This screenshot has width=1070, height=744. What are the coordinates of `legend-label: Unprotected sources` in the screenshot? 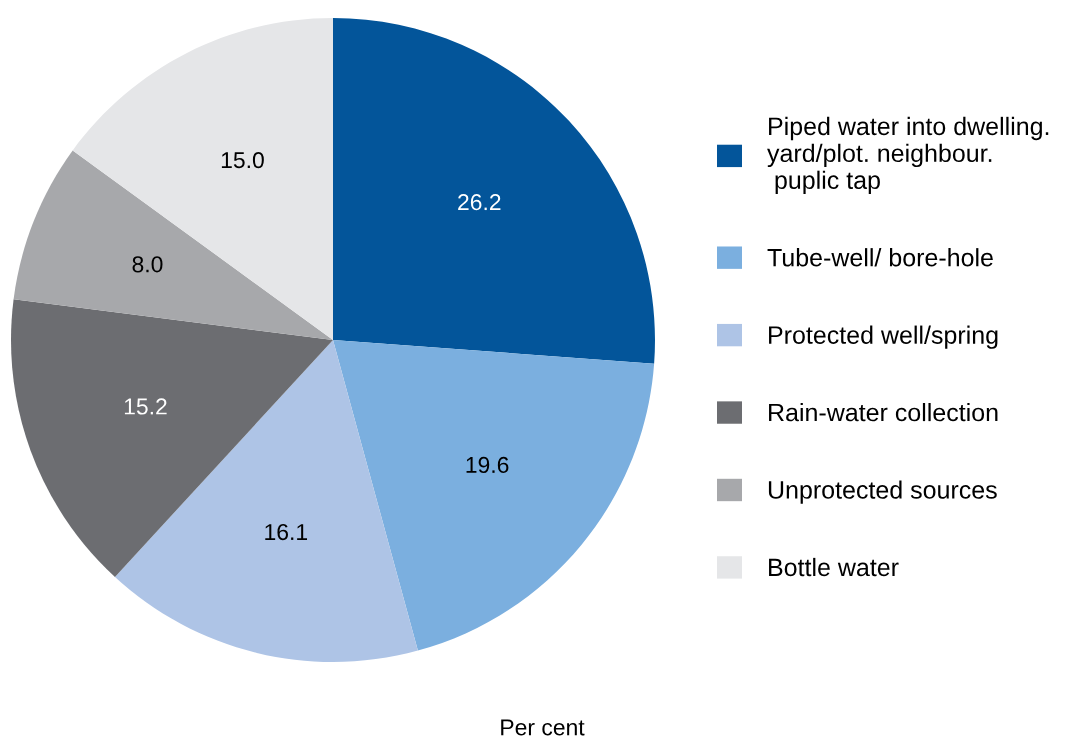 It's located at (882, 492).